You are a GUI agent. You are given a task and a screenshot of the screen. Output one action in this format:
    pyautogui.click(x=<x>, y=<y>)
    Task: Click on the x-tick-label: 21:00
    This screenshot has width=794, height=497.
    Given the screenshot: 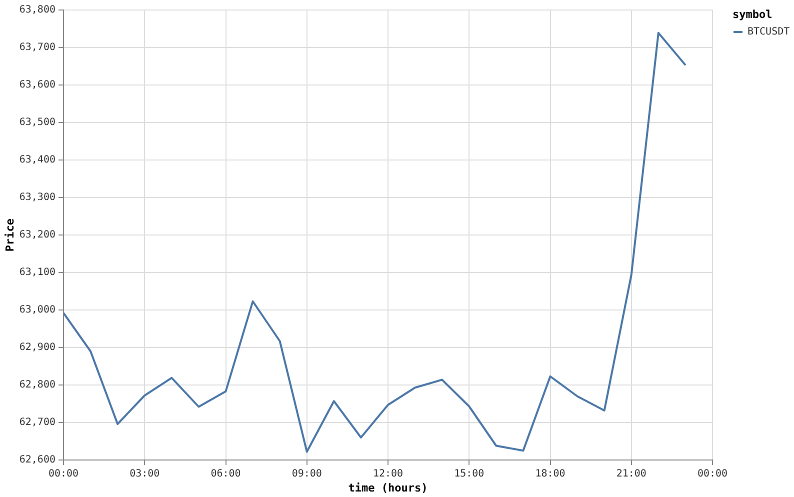 What is the action you would take?
    pyautogui.click(x=631, y=474)
    